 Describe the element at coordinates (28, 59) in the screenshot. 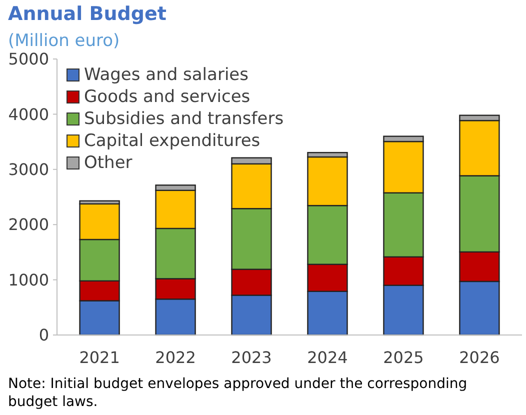

I see `y-tick-label: 5000` at that location.